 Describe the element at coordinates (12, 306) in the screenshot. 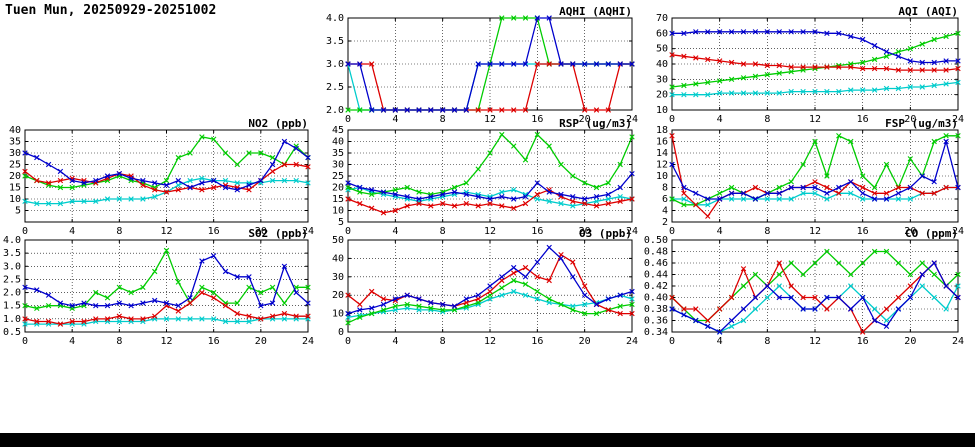

I see `svg-text: 1.5` at that location.